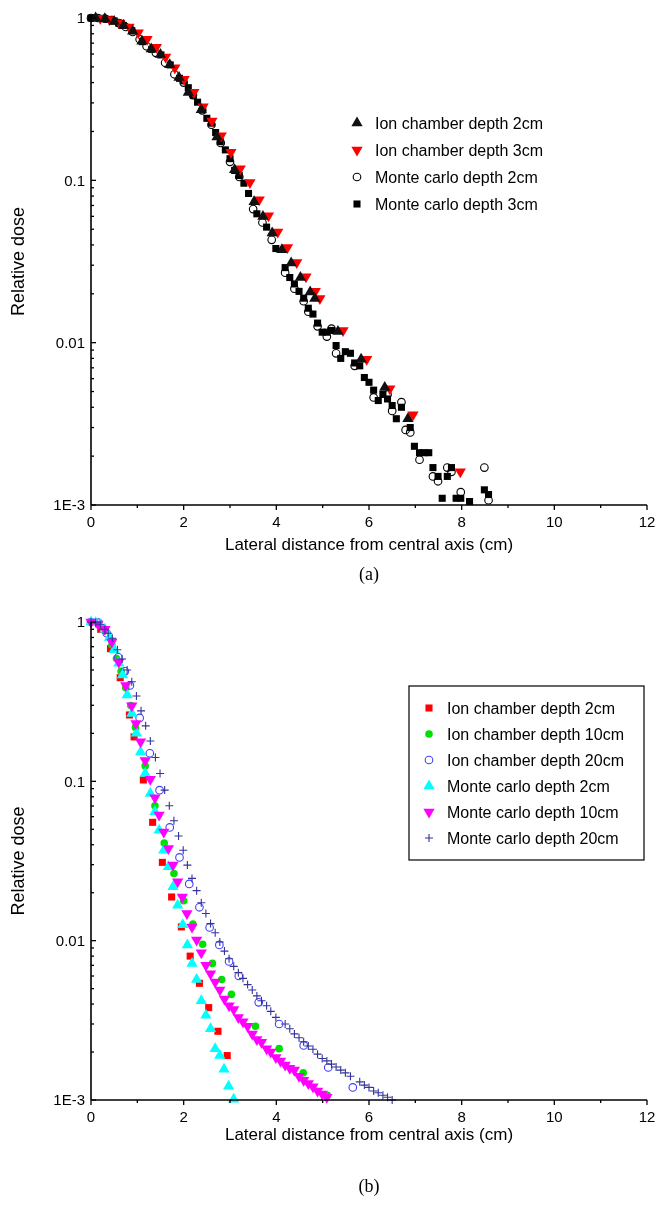 This screenshot has height=1210, width=659. I want to click on legend-label: Monte carlo depth 10cm, so click(533, 812).